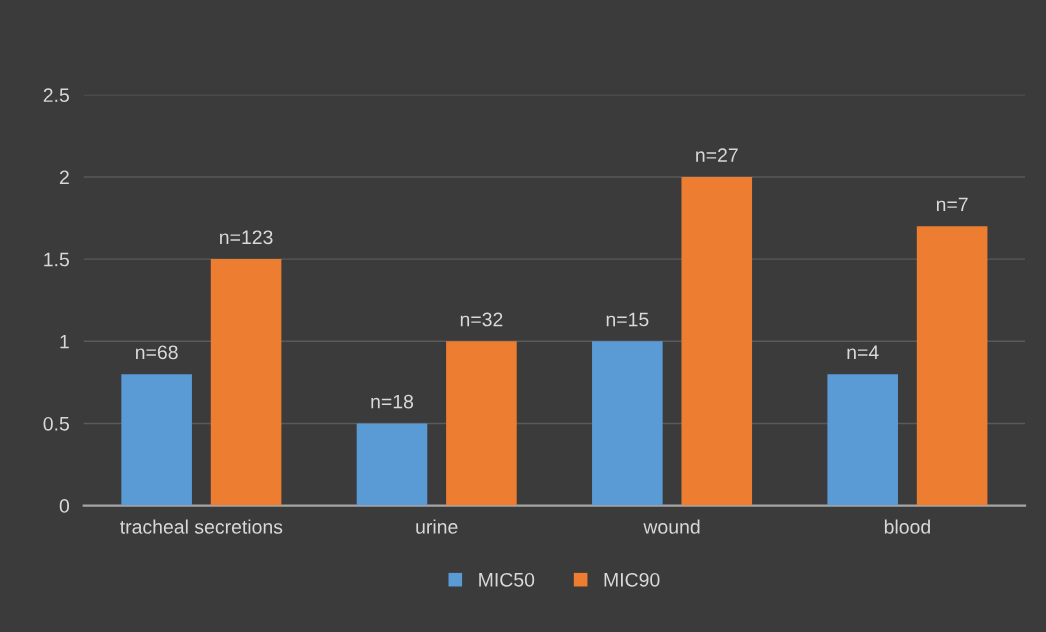 The image size is (1046, 632). Describe the element at coordinates (392, 401) in the screenshot. I see `annotation: n=18` at that location.